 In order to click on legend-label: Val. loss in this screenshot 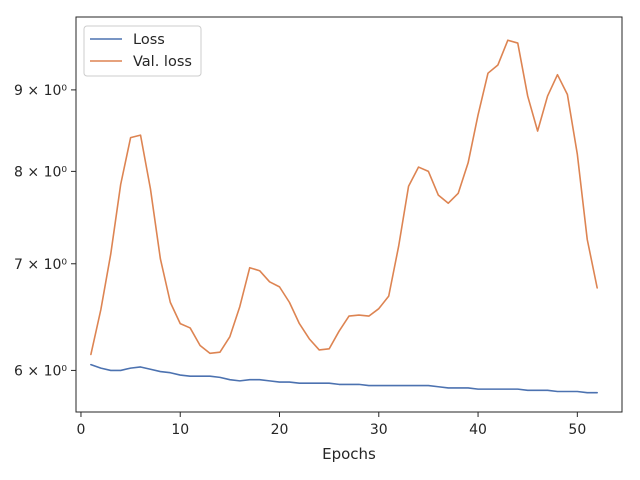, I will do `click(162, 62)`.